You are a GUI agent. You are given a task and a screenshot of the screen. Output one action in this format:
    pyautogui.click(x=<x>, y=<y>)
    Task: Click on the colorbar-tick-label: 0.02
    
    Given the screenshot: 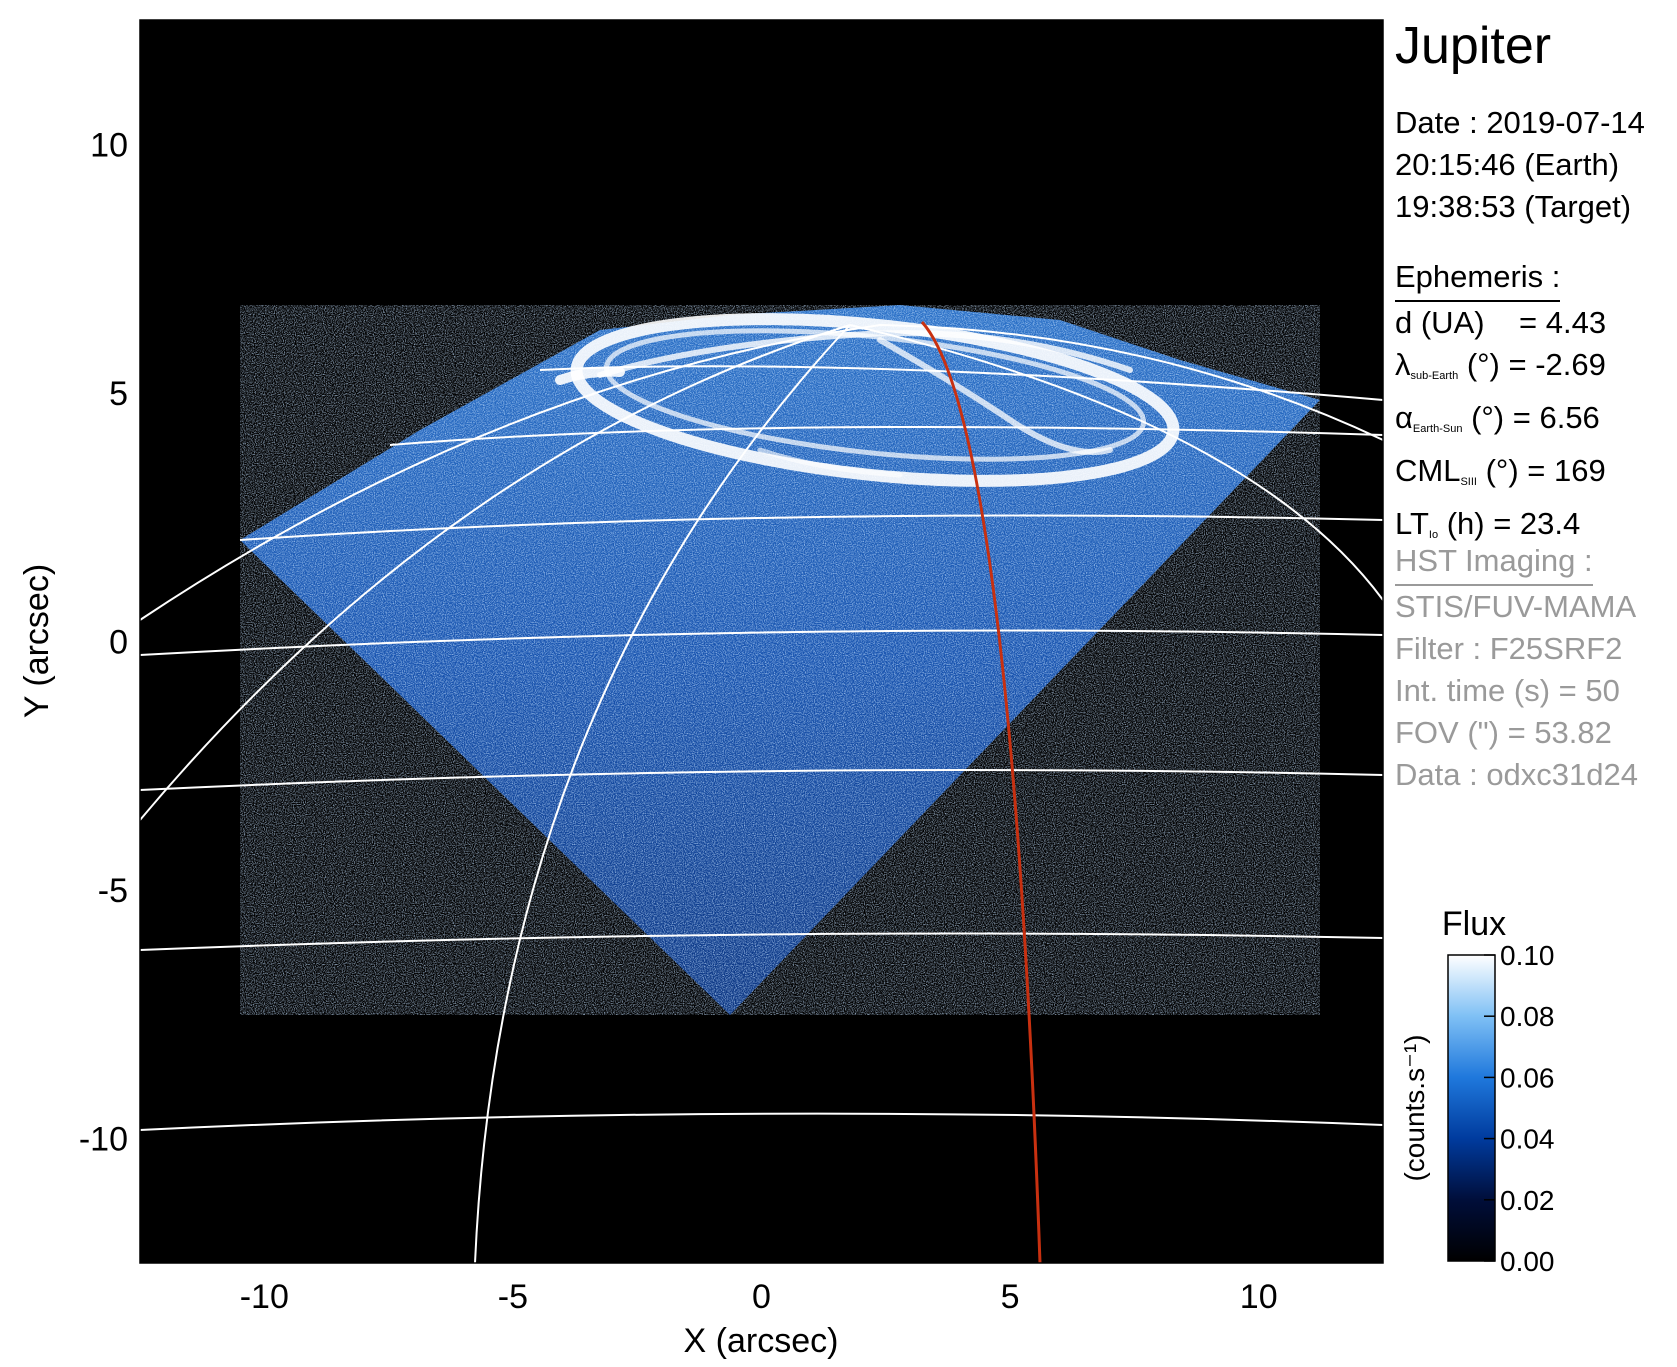 What is the action you would take?
    pyautogui.click(x=1527, y=1200)
    